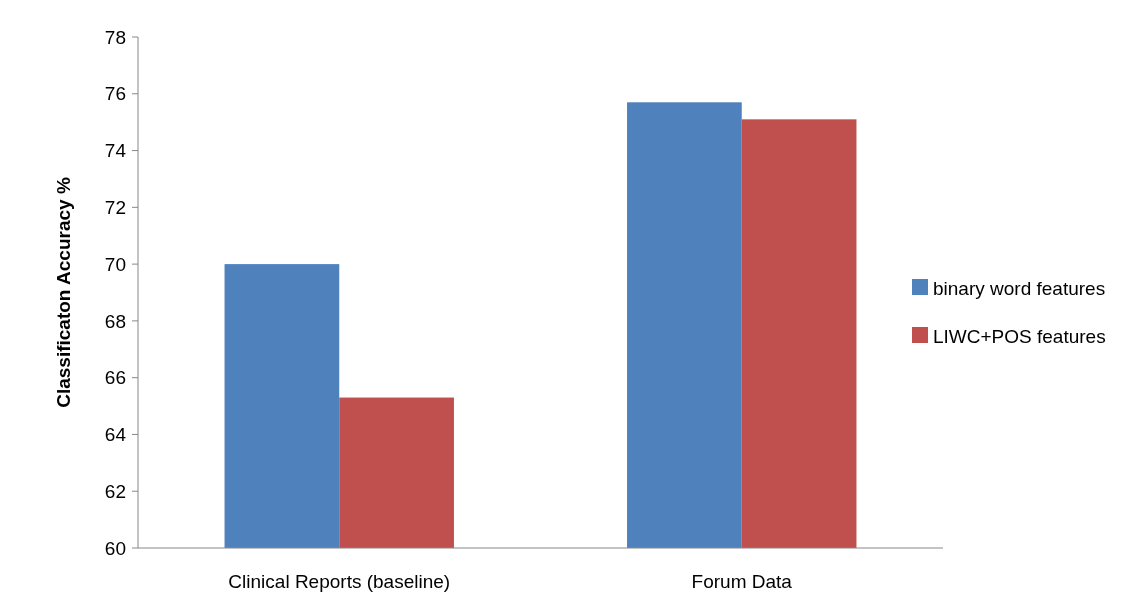  Describe the element at coordinates (115, 264) in the screenshot. I see `y-tick-label: 70` at that location.